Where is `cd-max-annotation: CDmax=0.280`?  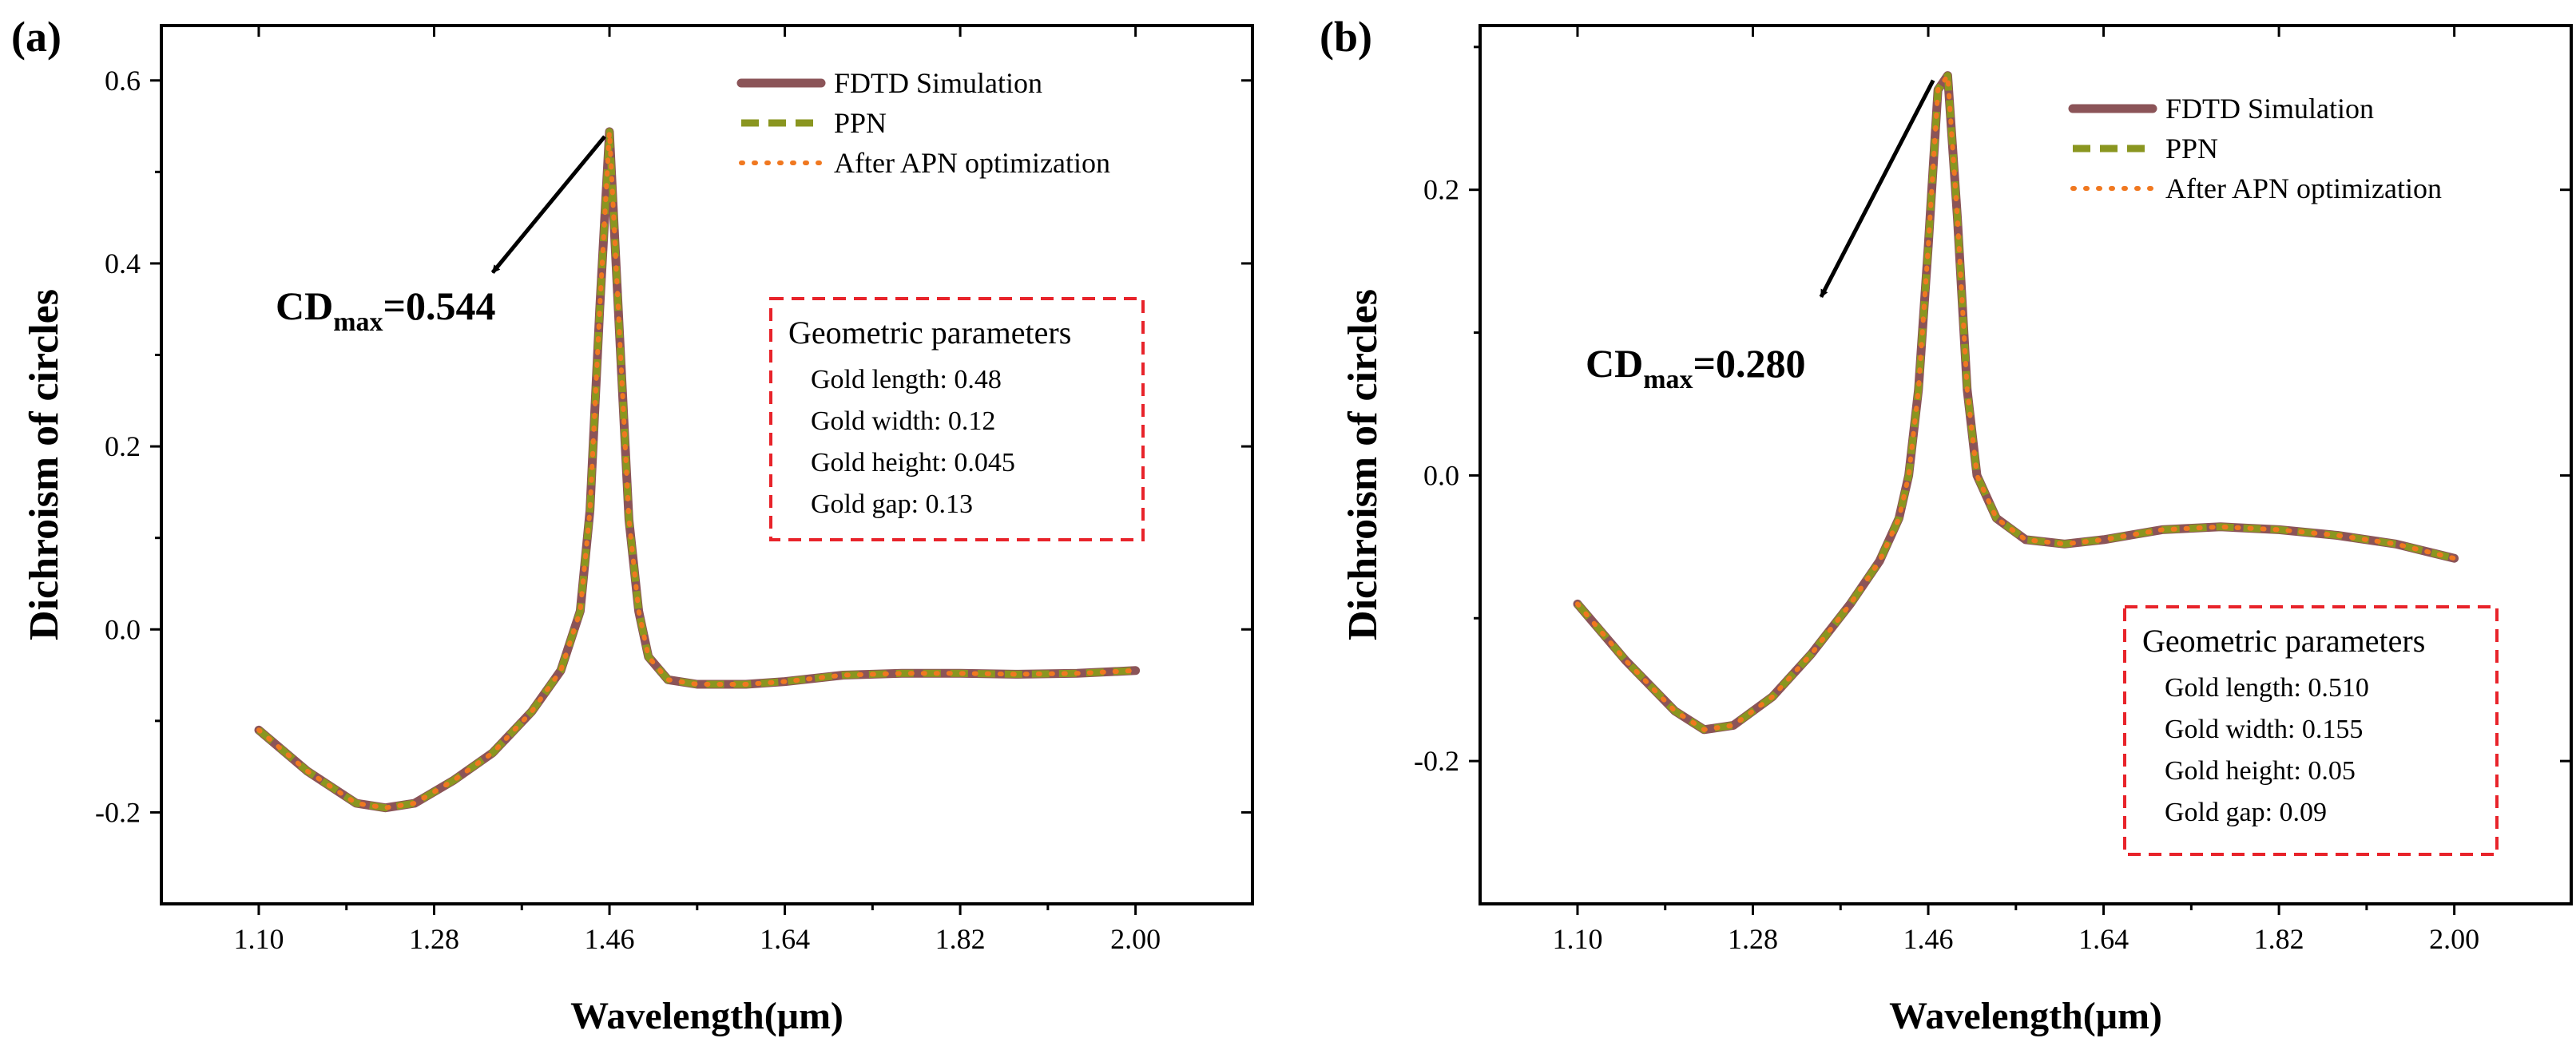 cd-max-annotation: CDmax=0.280 is located at coordinates (1696, 367).